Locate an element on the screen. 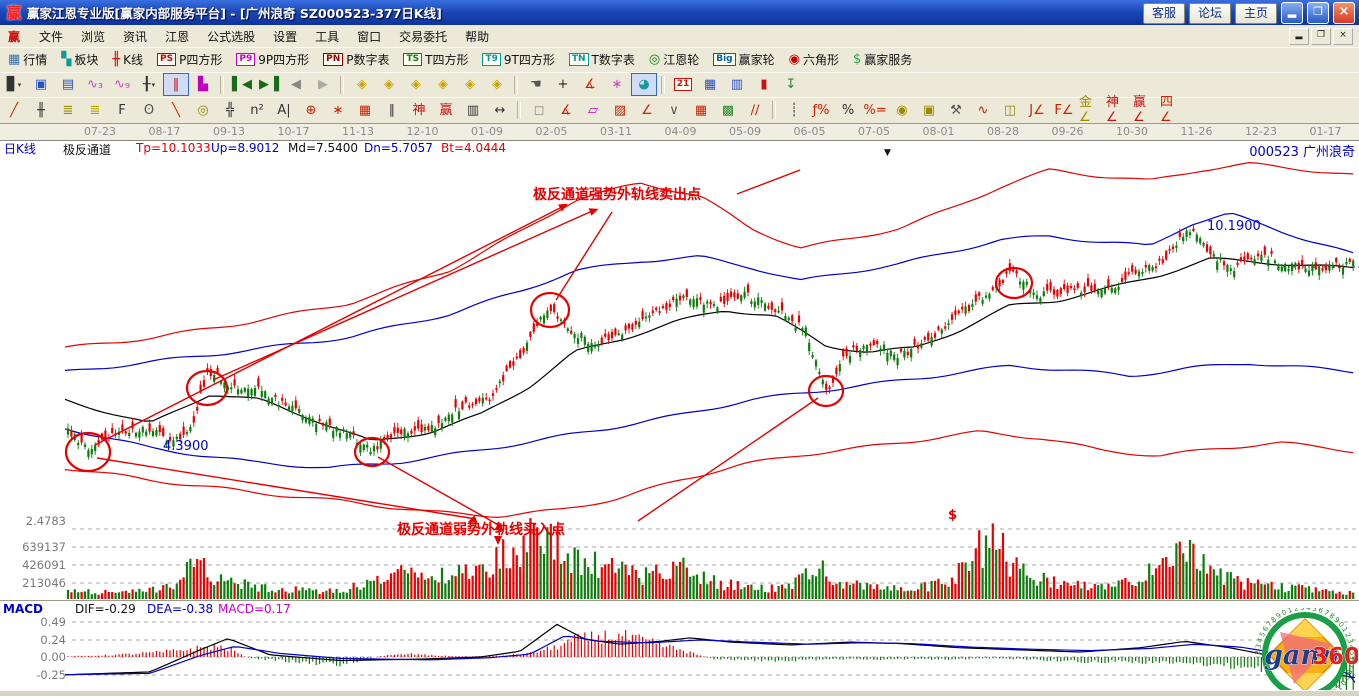 The image size is (1359, 696). t-table-button: TN T数字表 is located at coordinates (602, 59).